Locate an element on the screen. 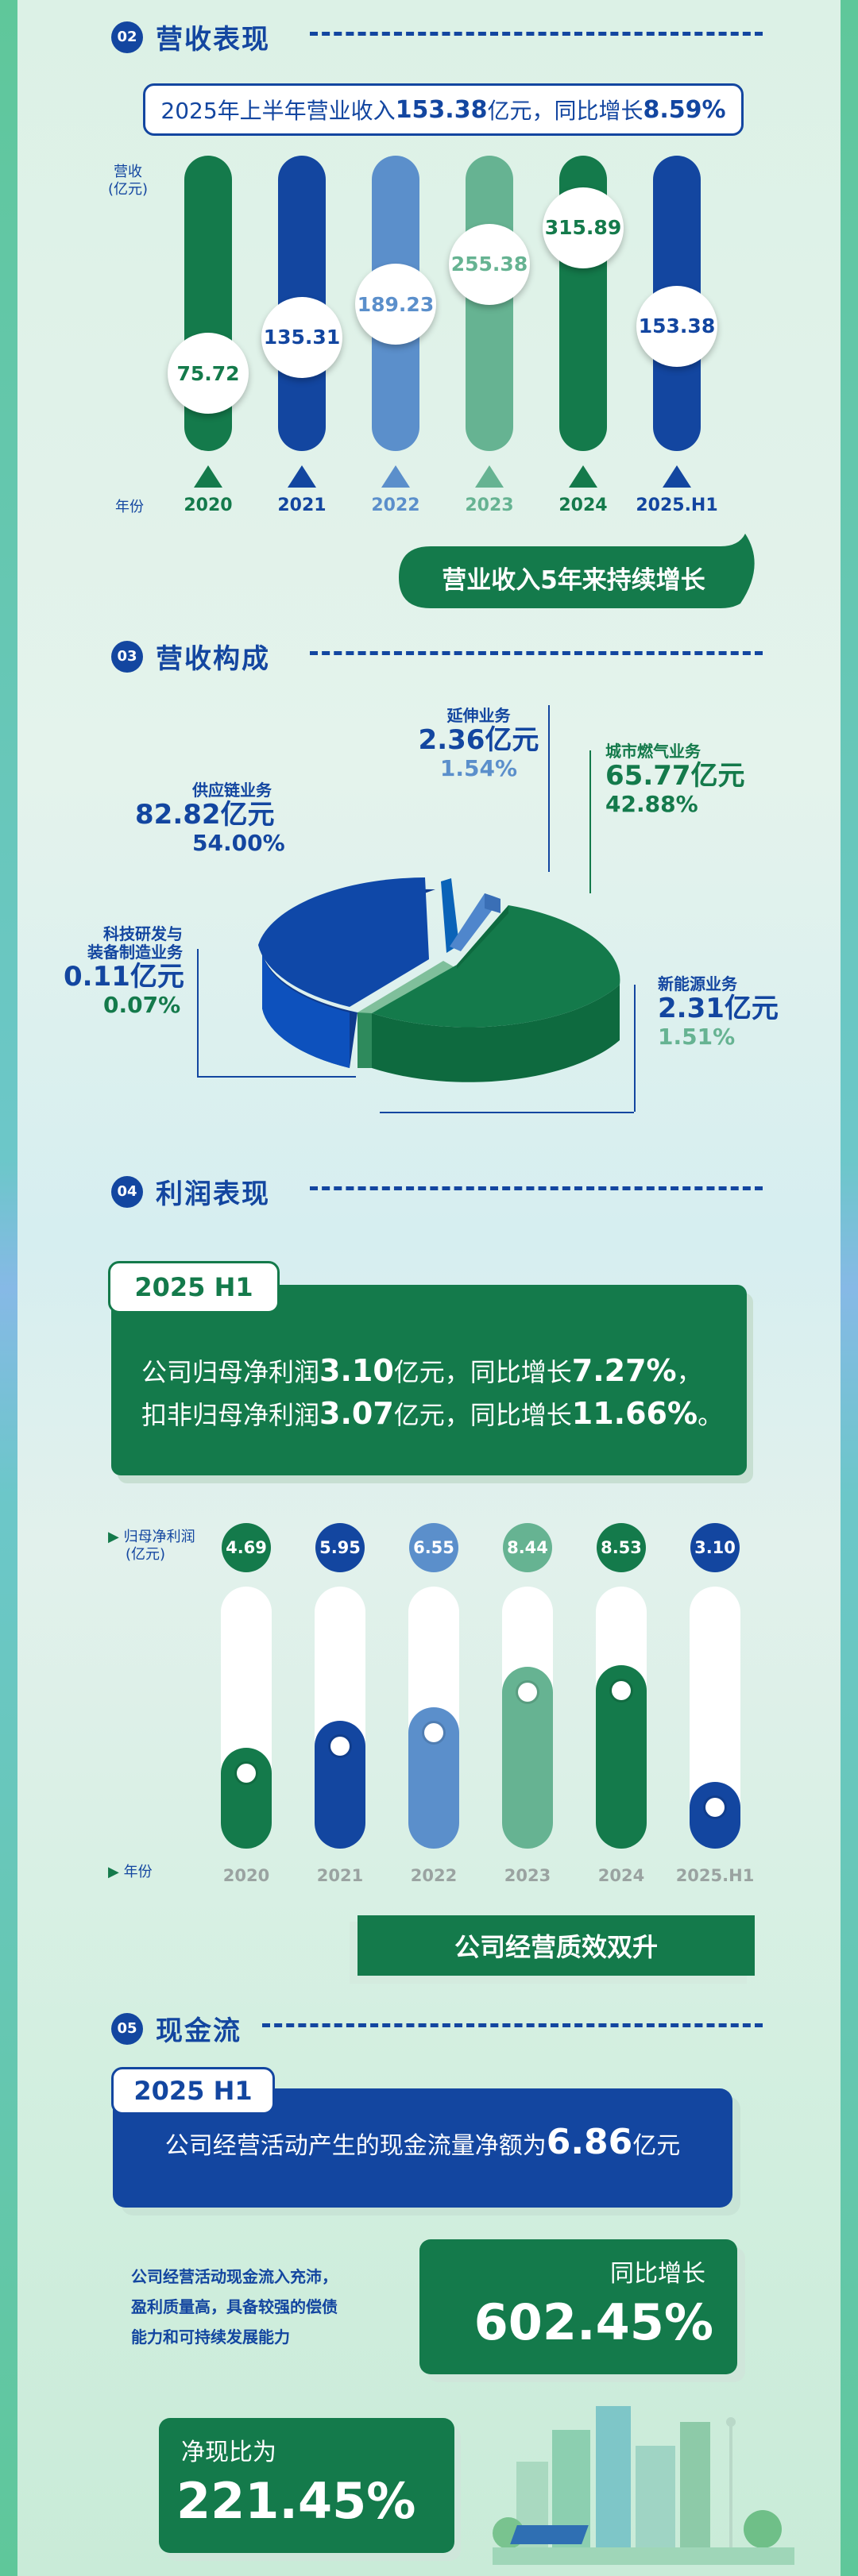 This screenshot has height=2576, width=858. ratio-card: 净现比为 221.45% is located at coordinates (306, 2485).